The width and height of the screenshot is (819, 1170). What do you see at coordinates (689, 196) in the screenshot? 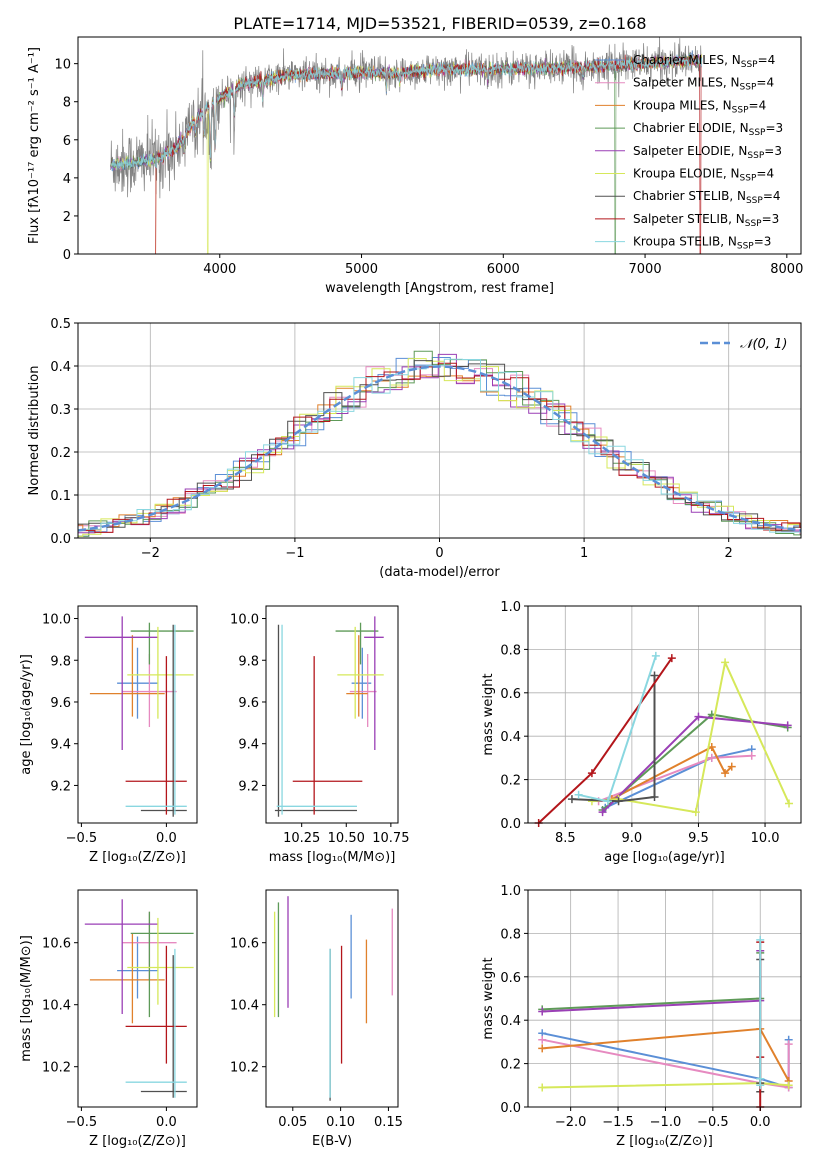
I see `legend-model-name: Chabrier STELIB, N` at bounding box center [689, 196].